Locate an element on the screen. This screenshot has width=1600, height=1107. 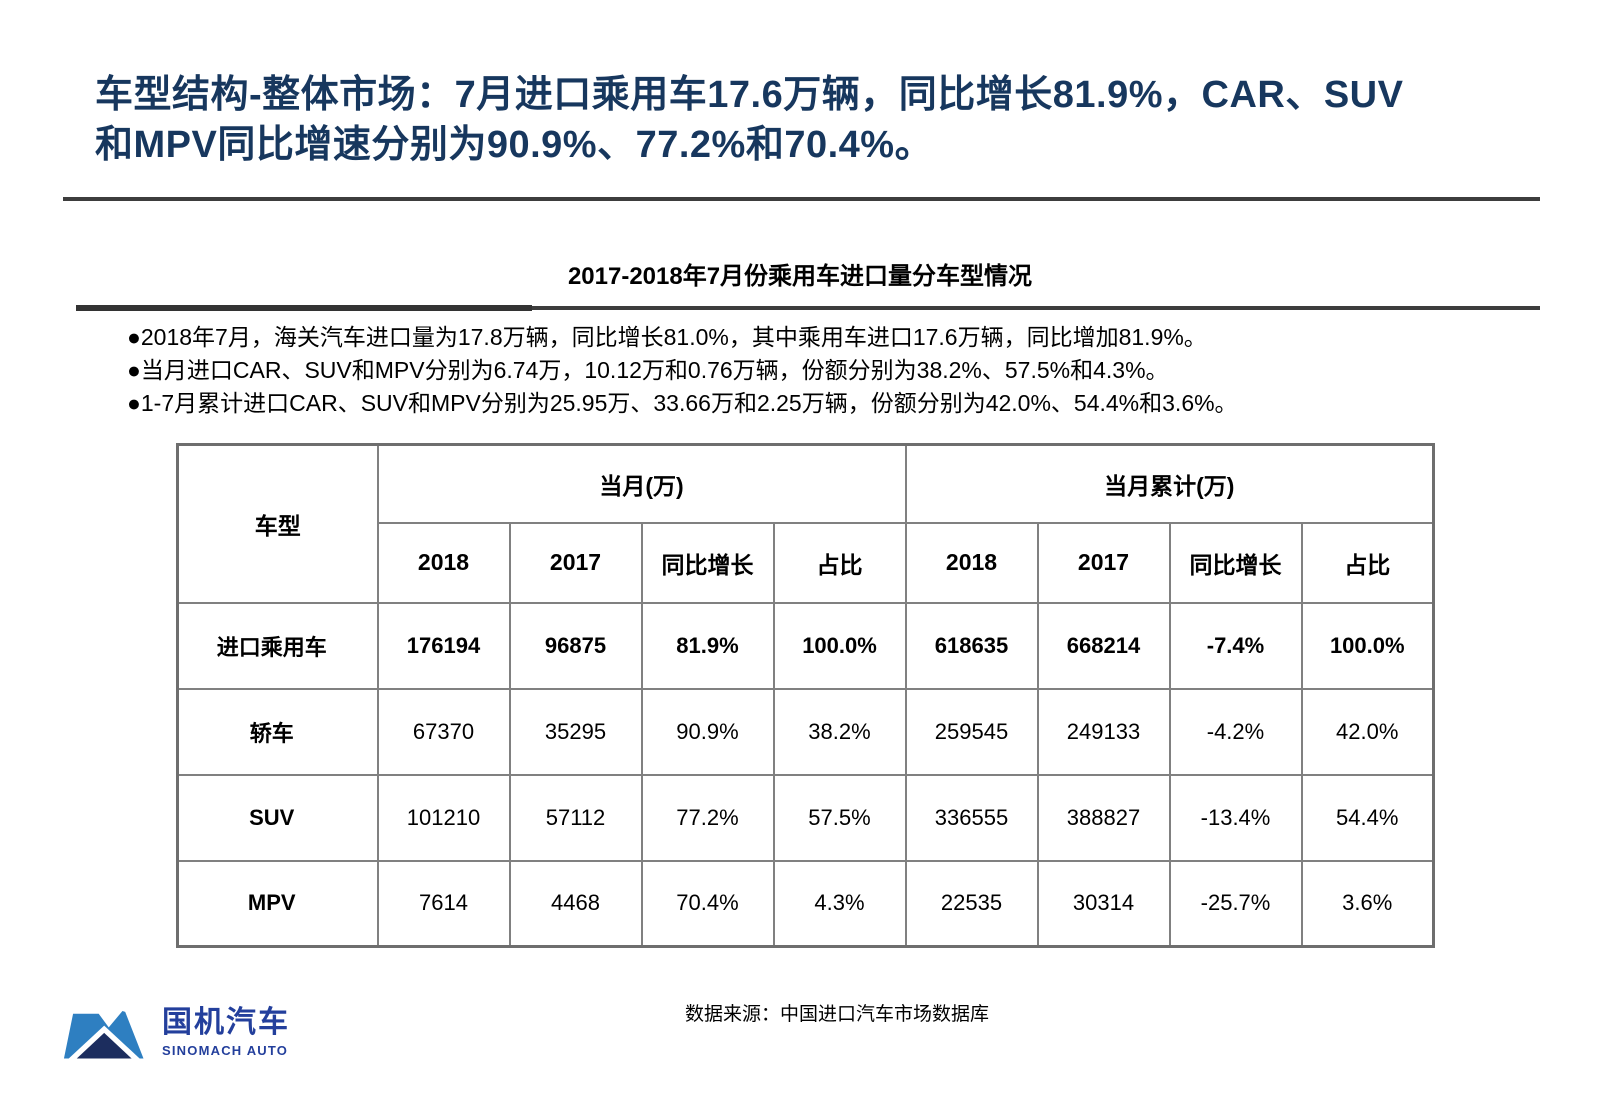
table-cell: -7.4% is located at coordinates (1235, 645).